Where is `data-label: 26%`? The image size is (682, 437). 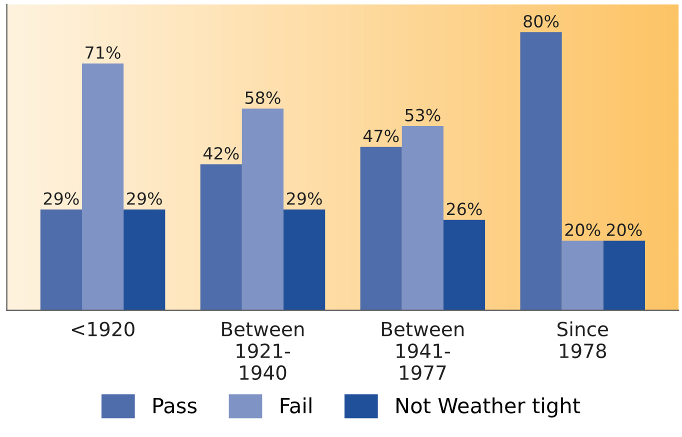 data-label: 26% is located at coordinates (464, 209).